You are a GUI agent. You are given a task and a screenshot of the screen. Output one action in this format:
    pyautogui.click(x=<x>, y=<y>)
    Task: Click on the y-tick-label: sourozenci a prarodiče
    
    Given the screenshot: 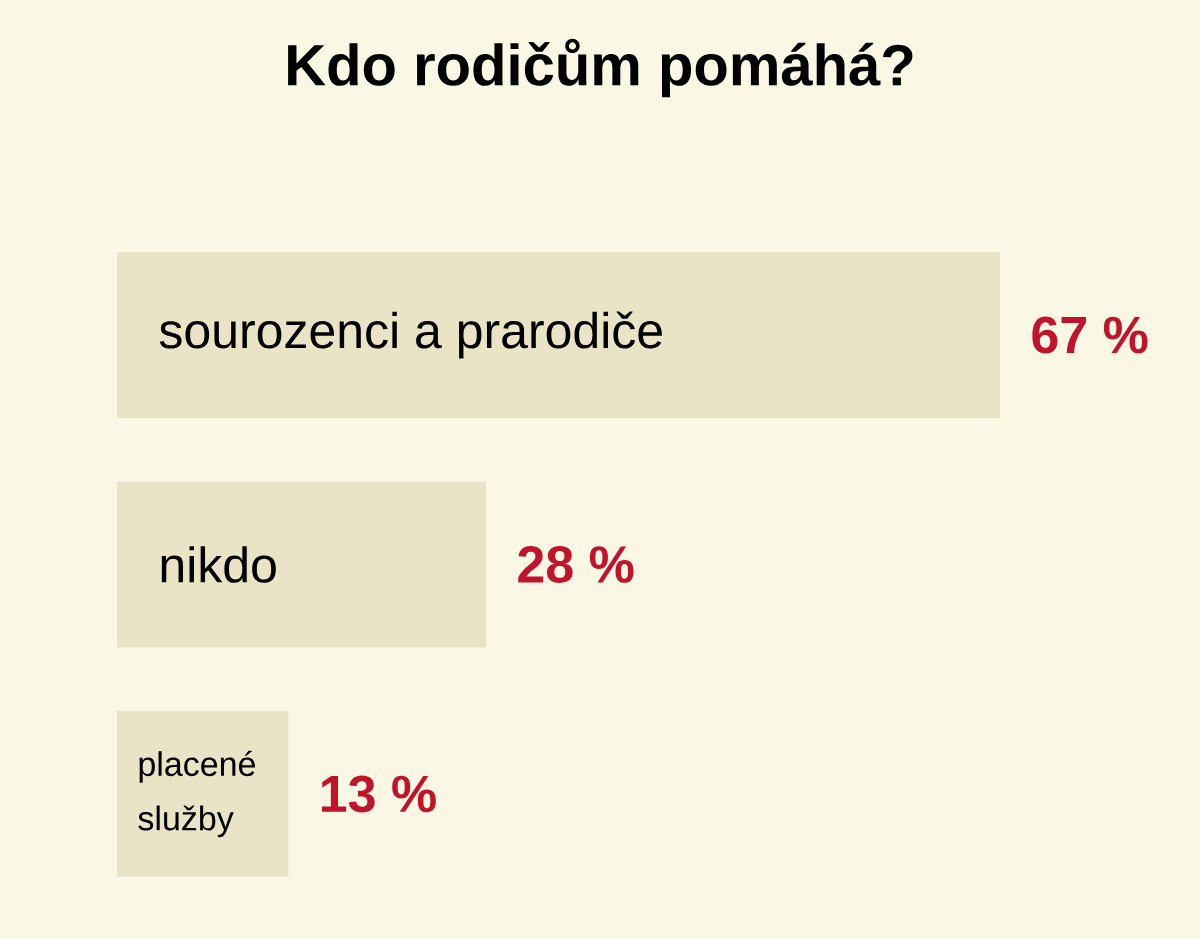 What is the action you would take?
    pyautogui.click(x=410, y=335)
    